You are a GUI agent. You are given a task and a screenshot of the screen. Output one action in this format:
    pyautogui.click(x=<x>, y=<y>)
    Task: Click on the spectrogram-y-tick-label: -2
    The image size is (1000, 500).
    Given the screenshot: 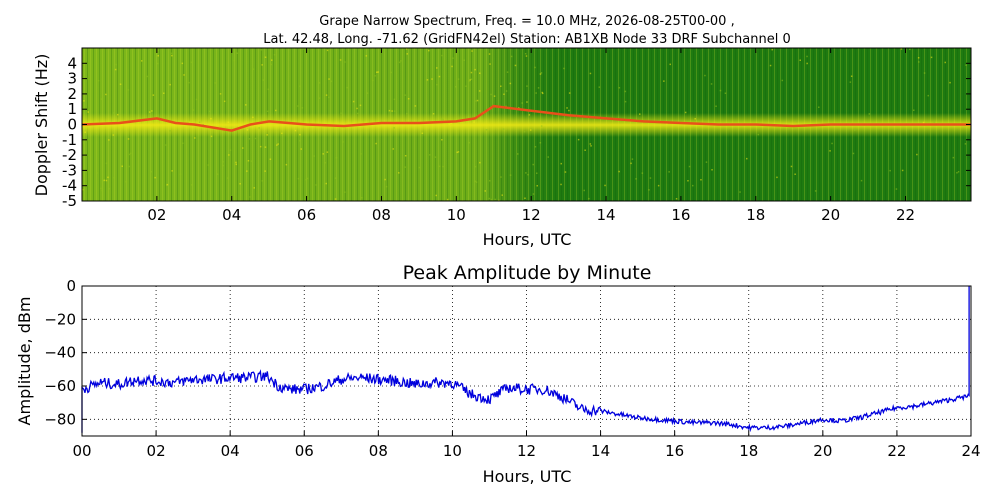 What is the action you would take?
    pyautogui.click(x=69, y=155)
    